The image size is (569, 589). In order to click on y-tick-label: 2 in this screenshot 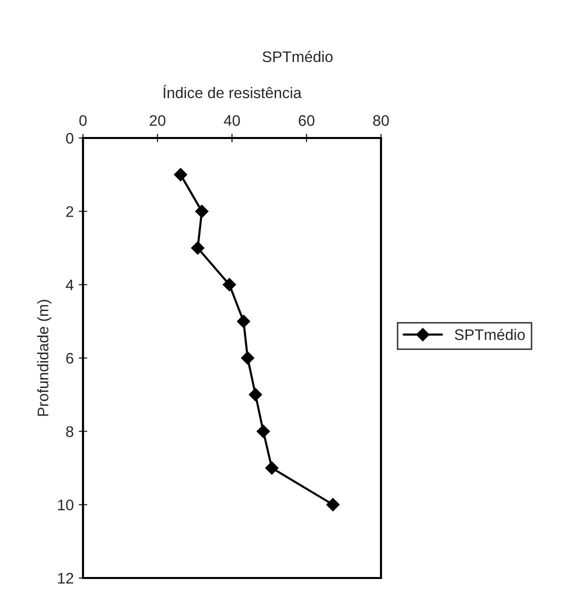, I will do `click(70, 211)`.